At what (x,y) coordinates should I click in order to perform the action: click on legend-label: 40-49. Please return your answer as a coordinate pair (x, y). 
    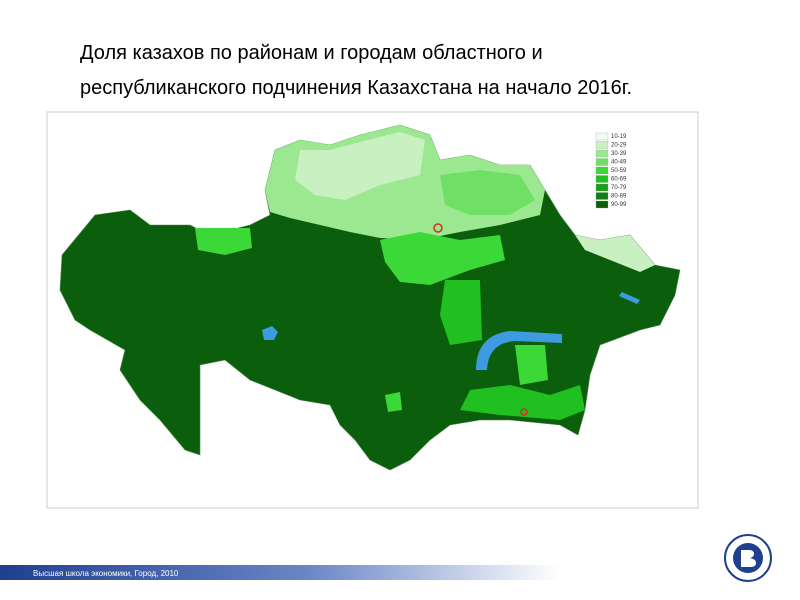
    Looking at the image, I should click on (619, 163).